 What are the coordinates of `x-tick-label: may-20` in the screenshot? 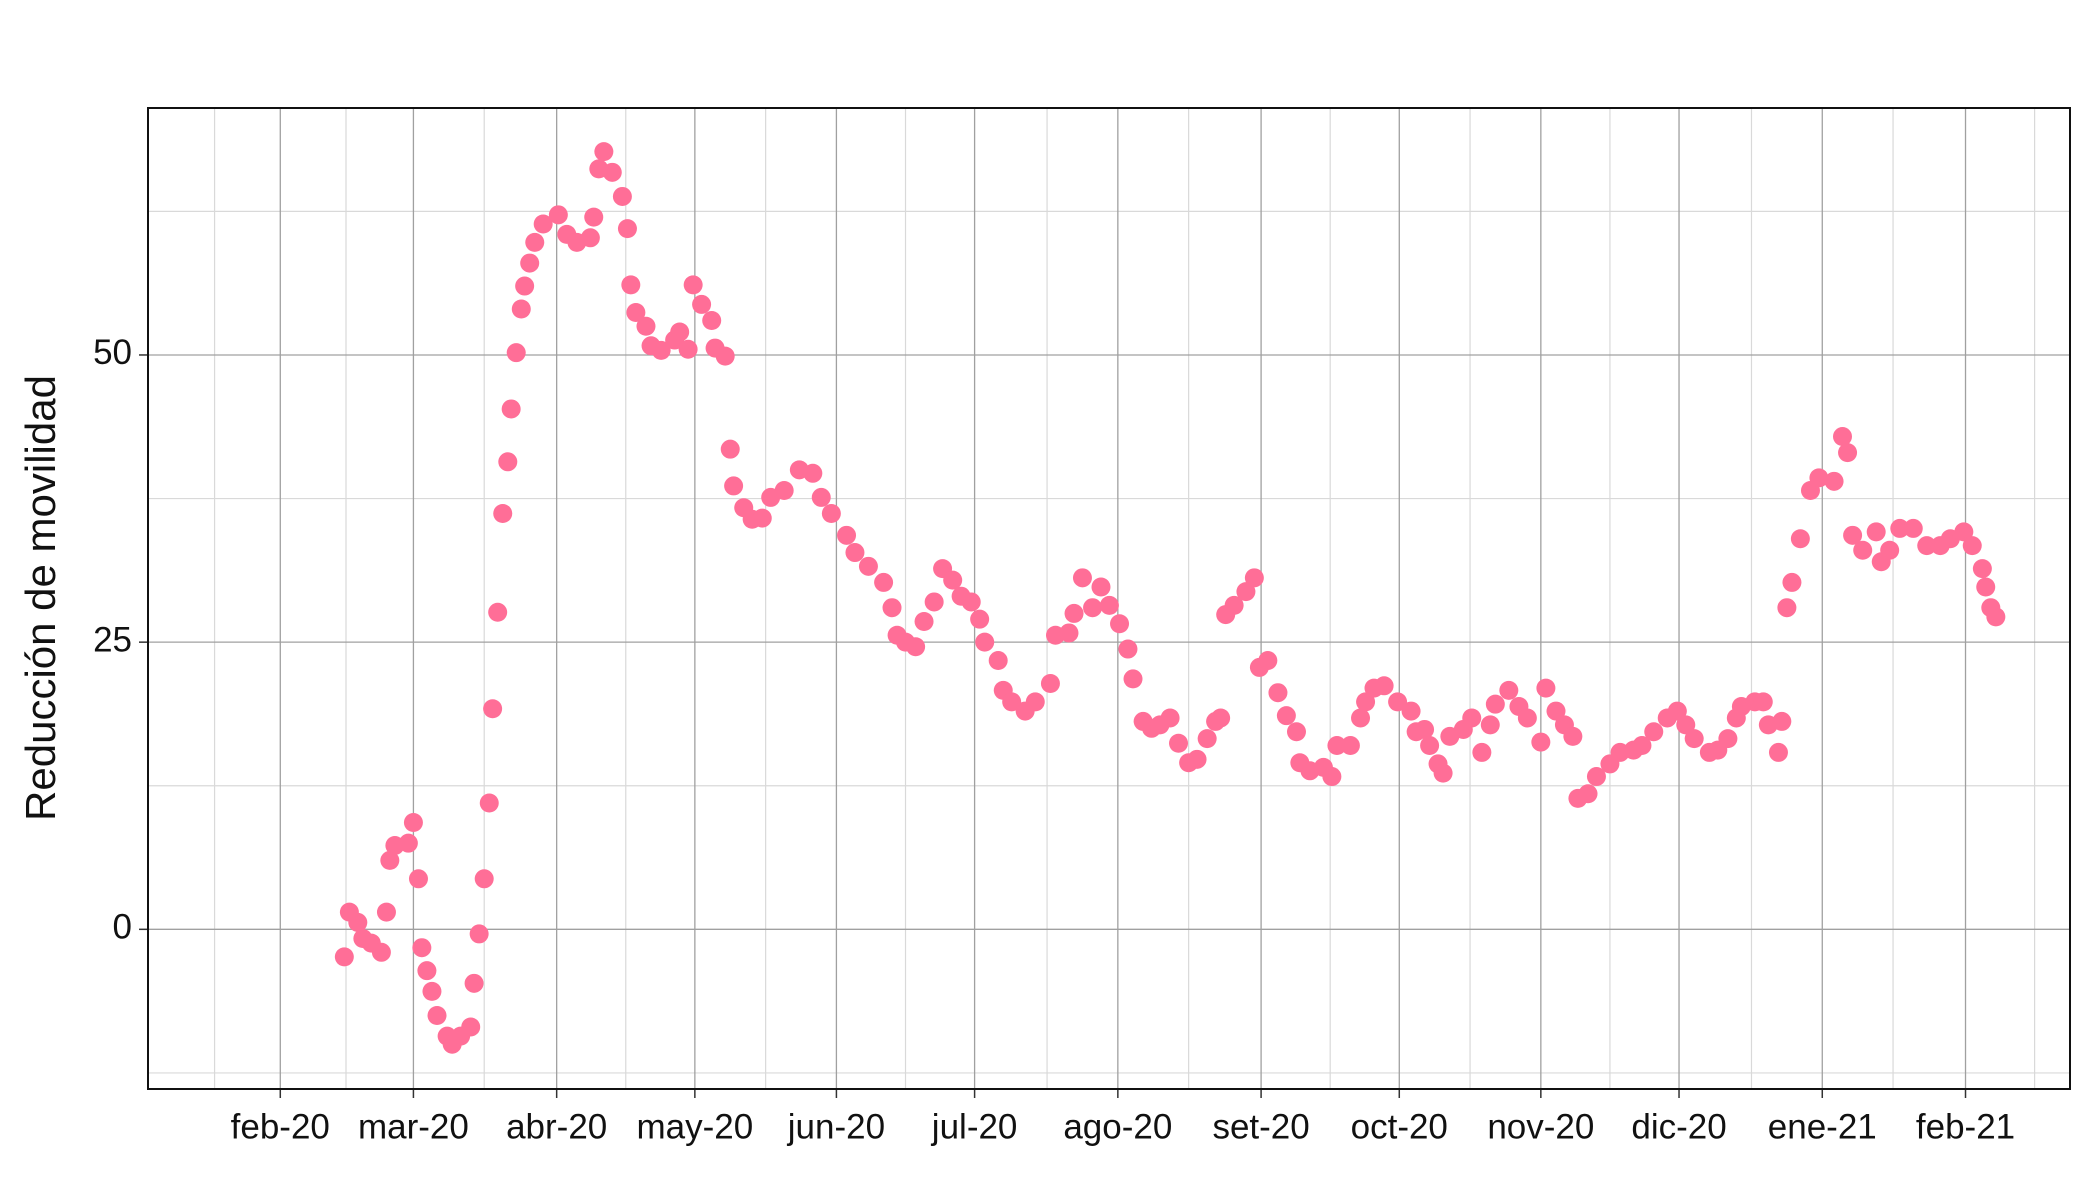 It's located at (694, 1126).